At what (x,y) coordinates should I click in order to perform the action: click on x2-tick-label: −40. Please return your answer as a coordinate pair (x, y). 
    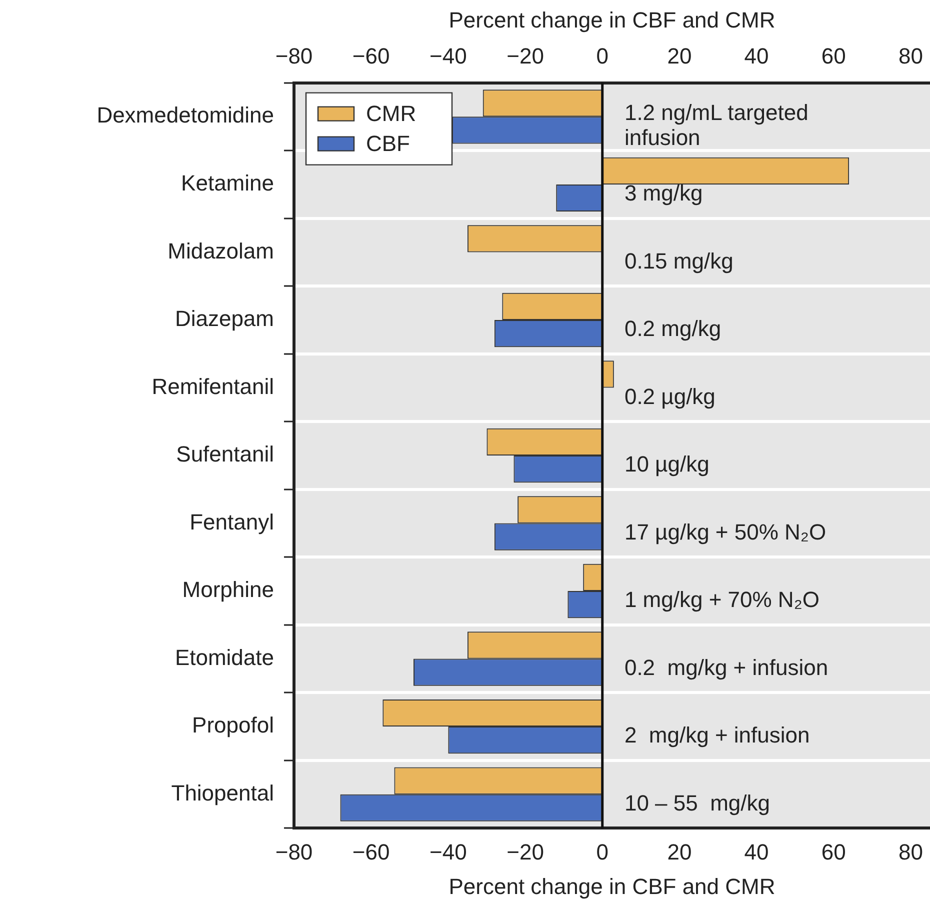
    Looking at the image, I should click on (448, 851).